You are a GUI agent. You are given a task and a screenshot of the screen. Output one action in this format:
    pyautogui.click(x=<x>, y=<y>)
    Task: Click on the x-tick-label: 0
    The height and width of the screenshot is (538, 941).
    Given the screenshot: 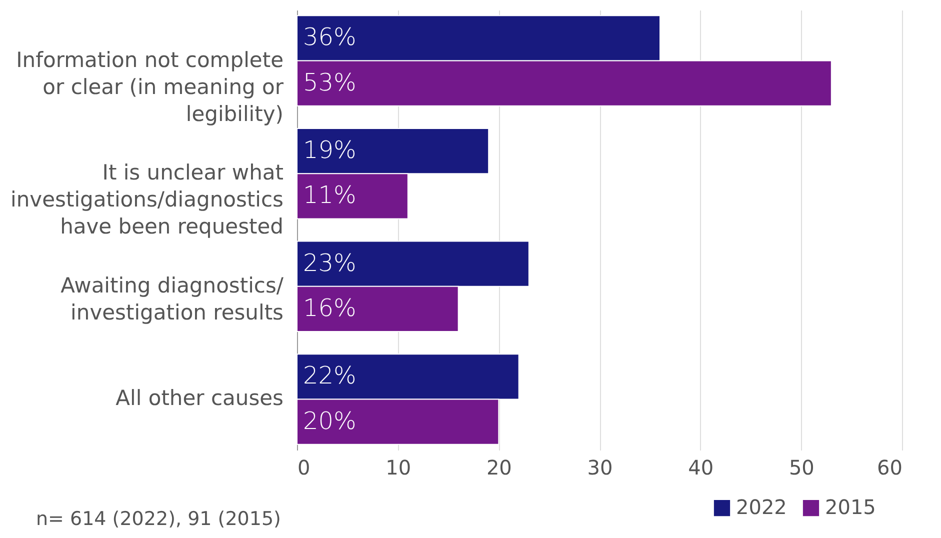 What is the action you would take?
    pyautogui.click(x=304, y=468)
    